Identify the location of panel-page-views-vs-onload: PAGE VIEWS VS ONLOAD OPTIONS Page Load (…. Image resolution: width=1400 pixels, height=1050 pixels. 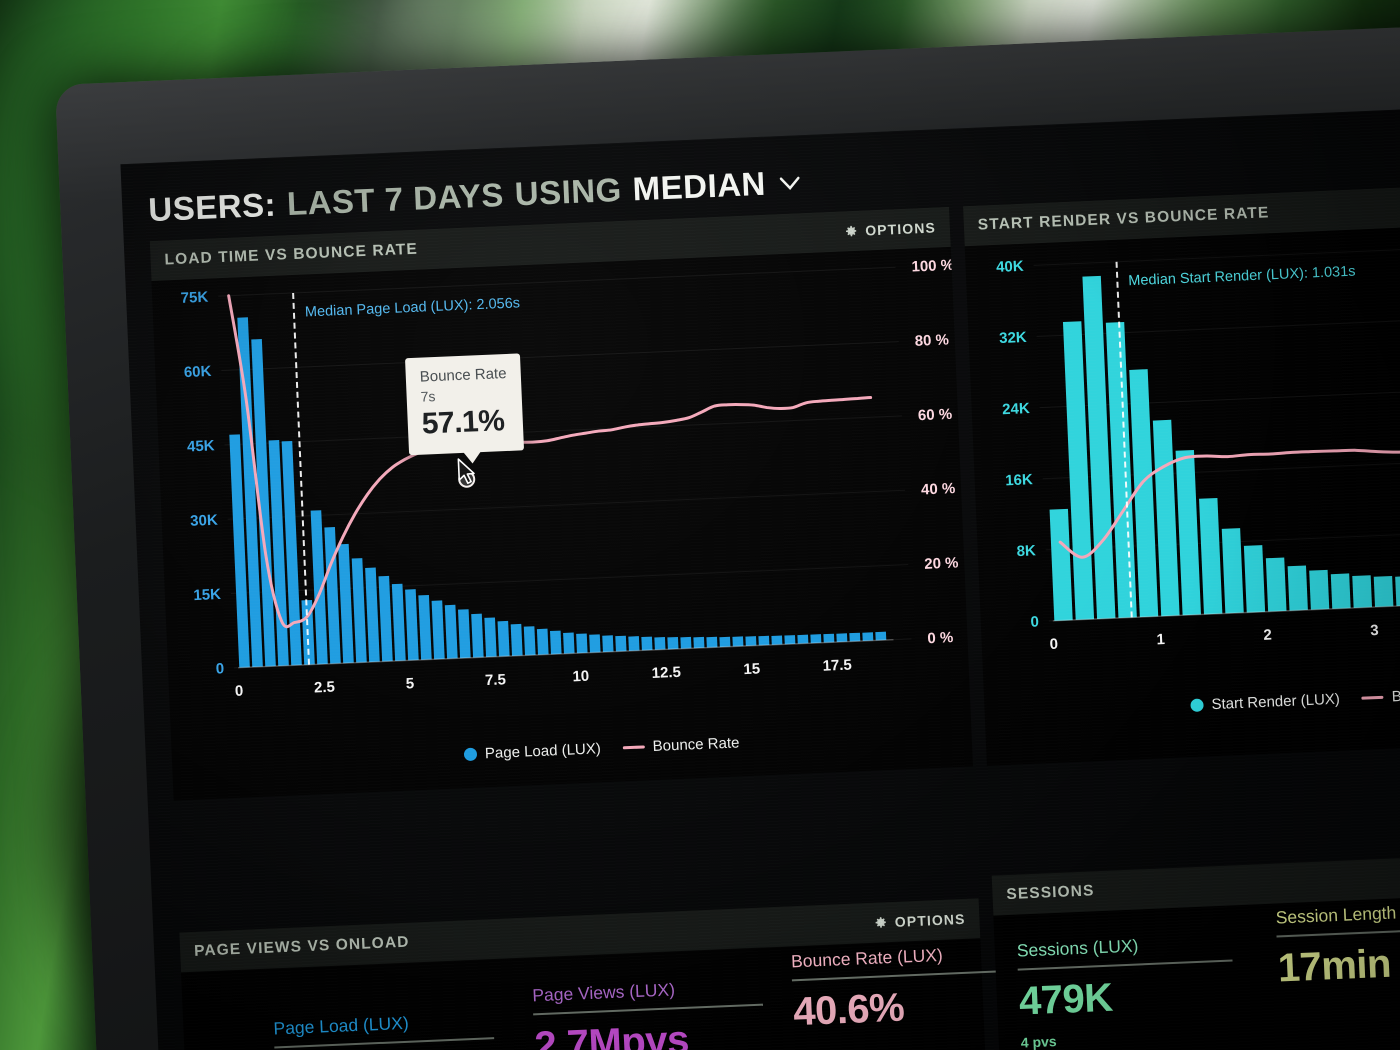
(622, 974).